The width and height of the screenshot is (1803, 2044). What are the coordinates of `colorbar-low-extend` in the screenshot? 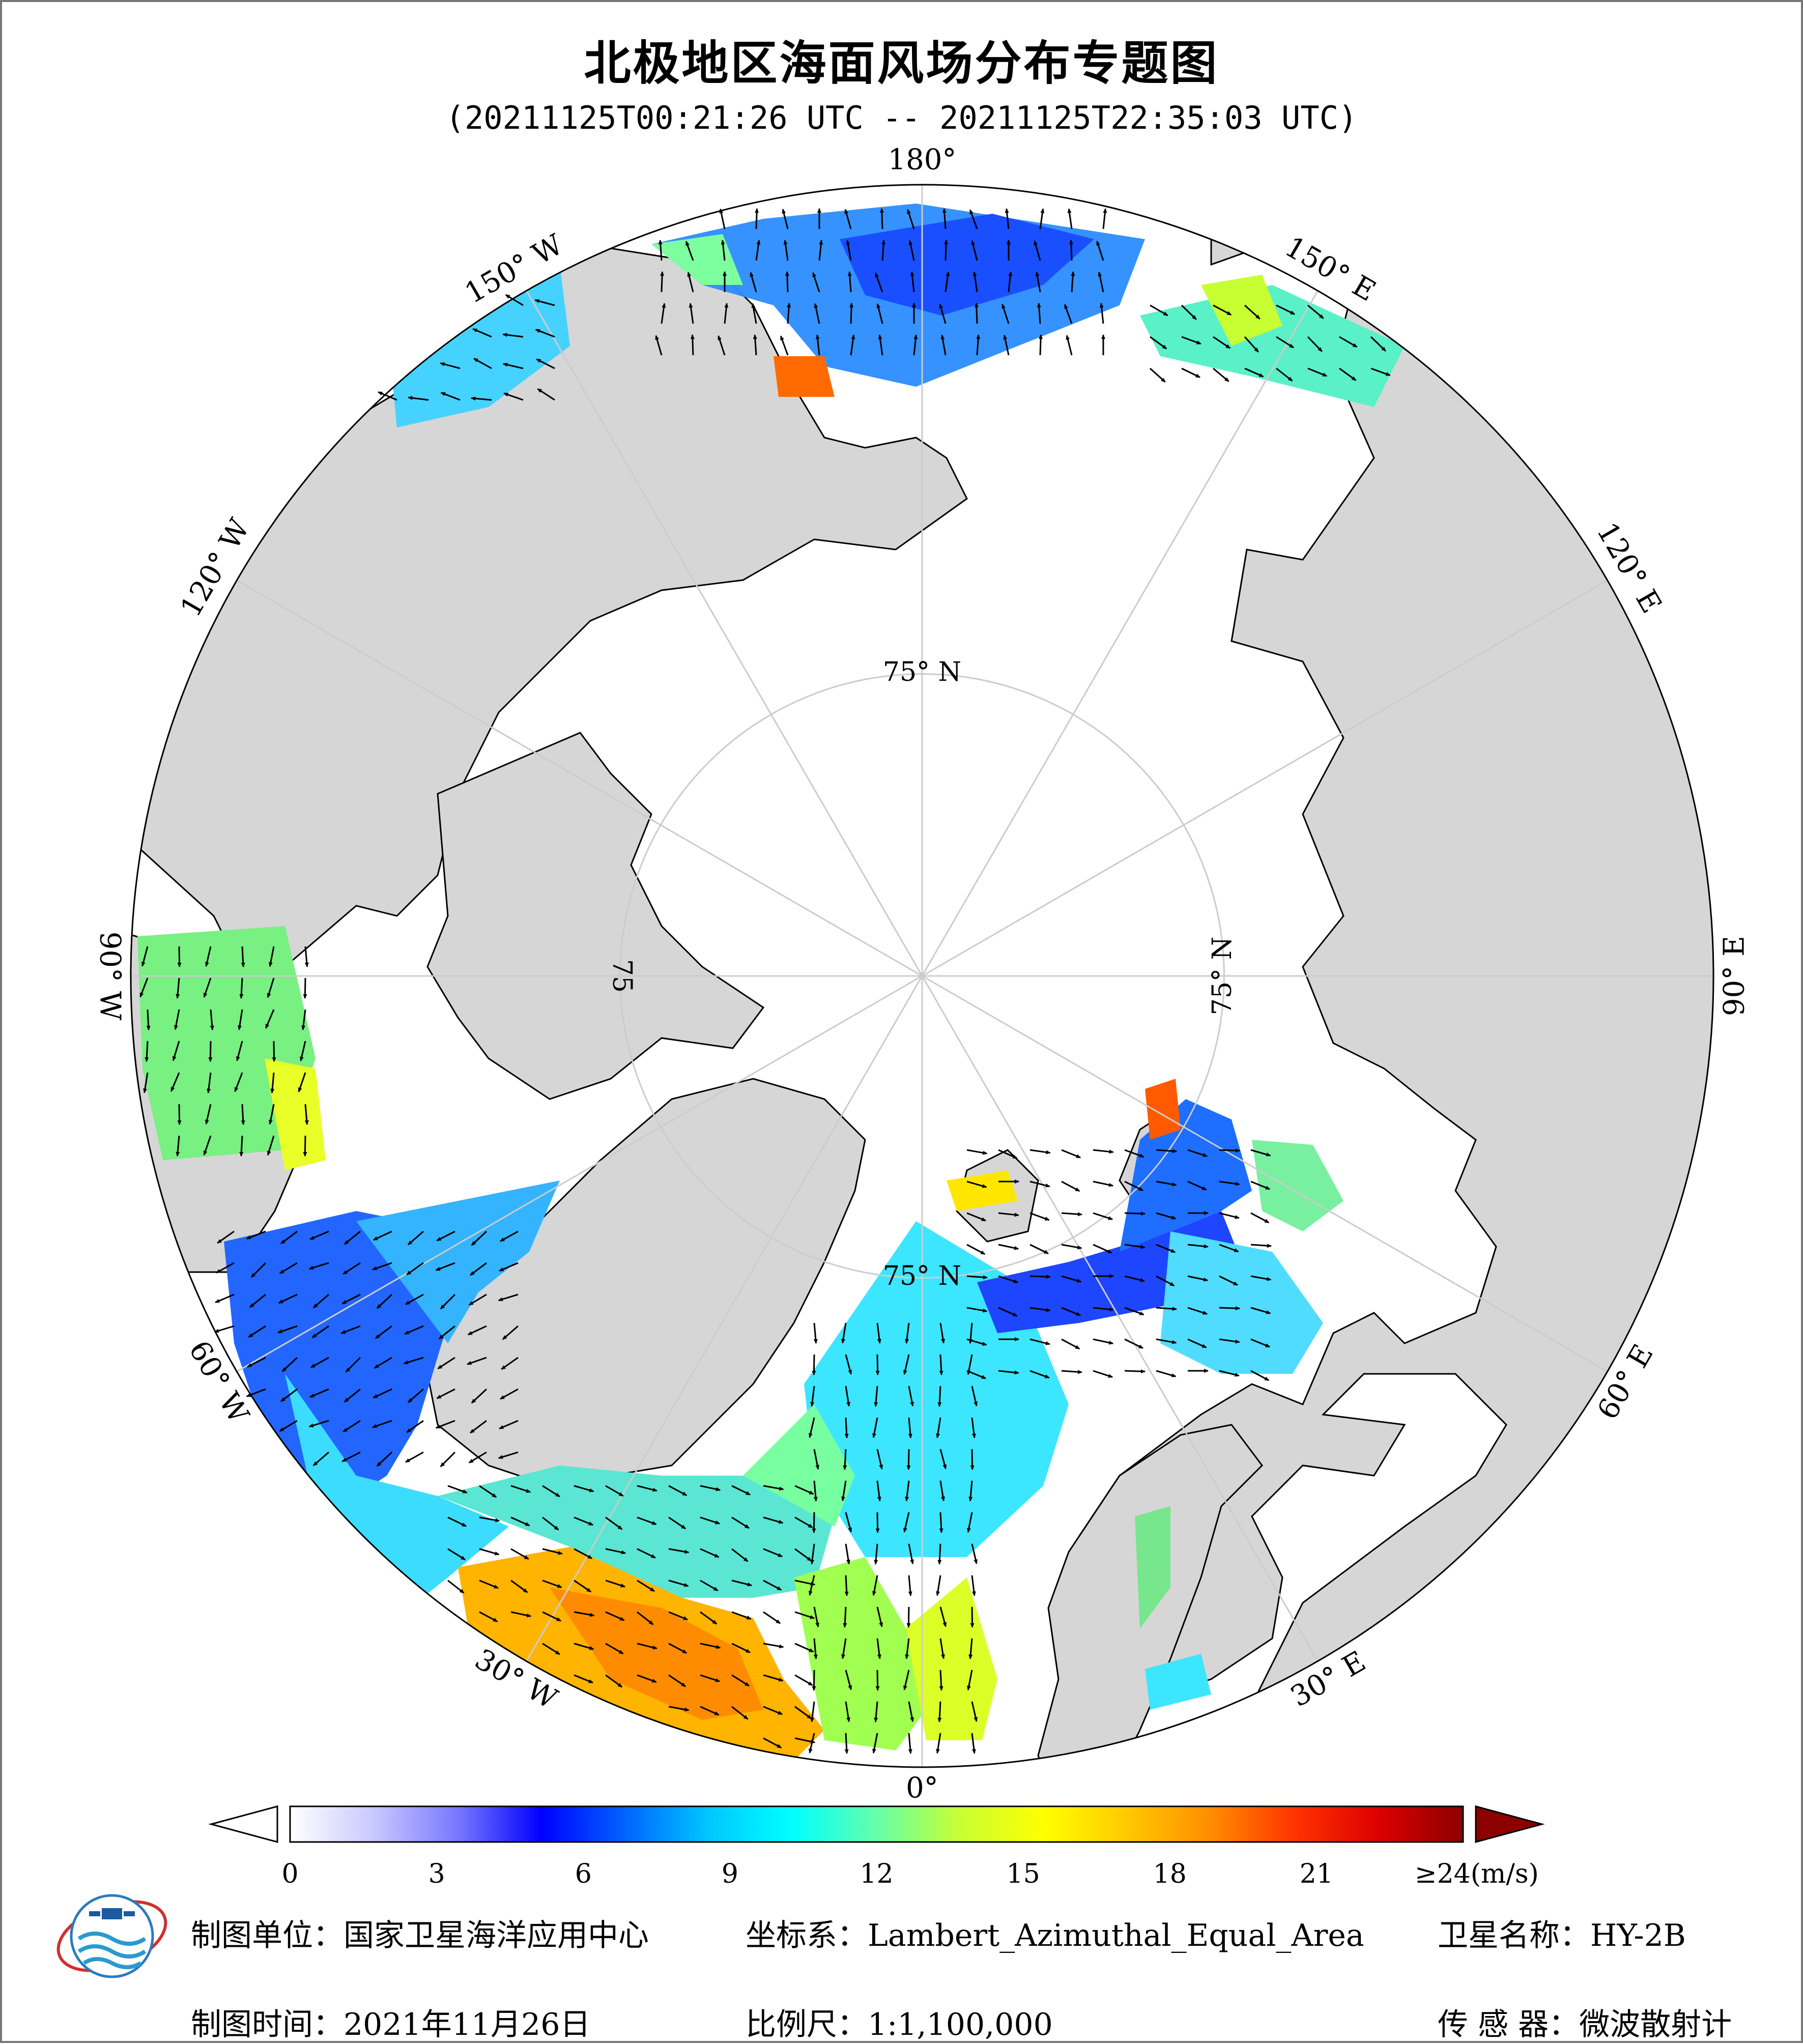 It's located at (243, 1824).